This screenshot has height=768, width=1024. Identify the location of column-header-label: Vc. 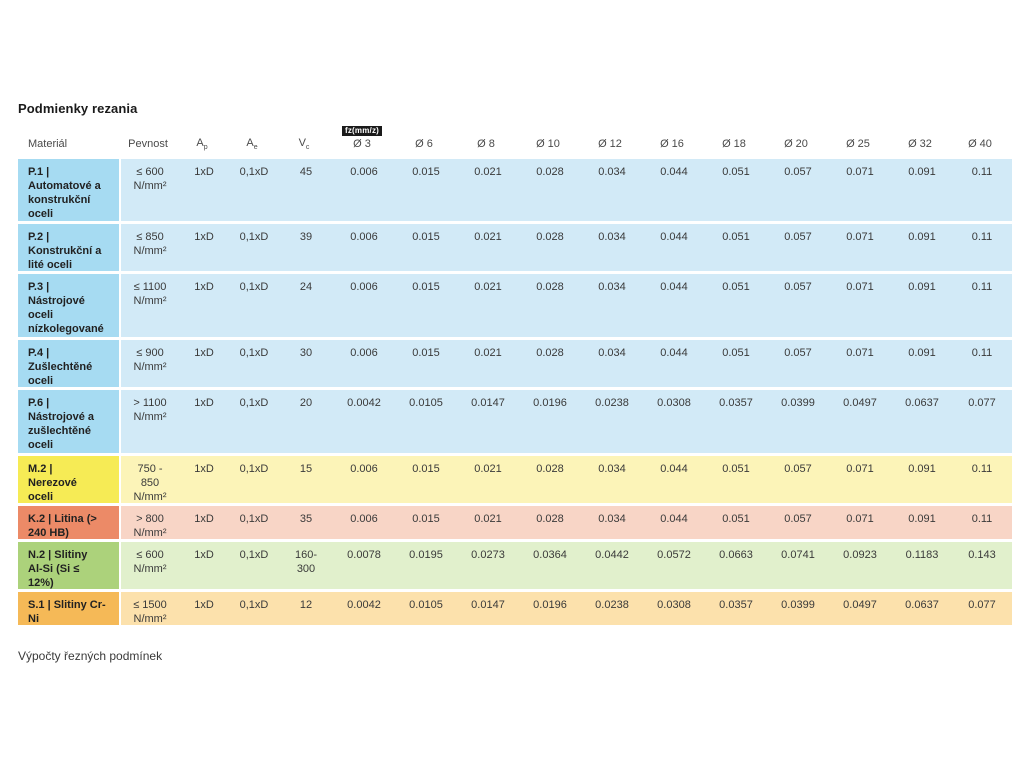
(304, 143).